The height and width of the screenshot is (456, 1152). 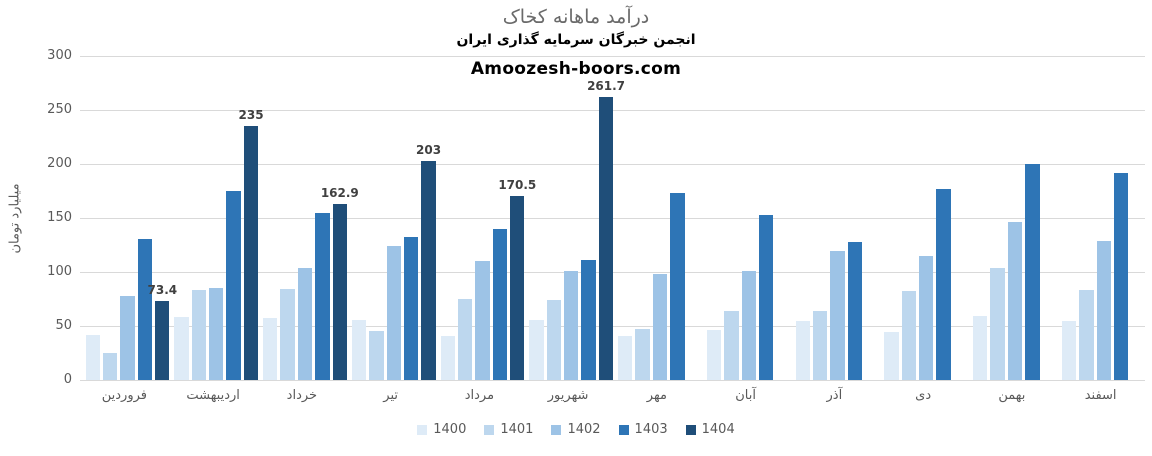 What do you see at coordinates (411, 308) in the screenshot?
I see `bar-1403-تیر` at bounding box center [411, 308].